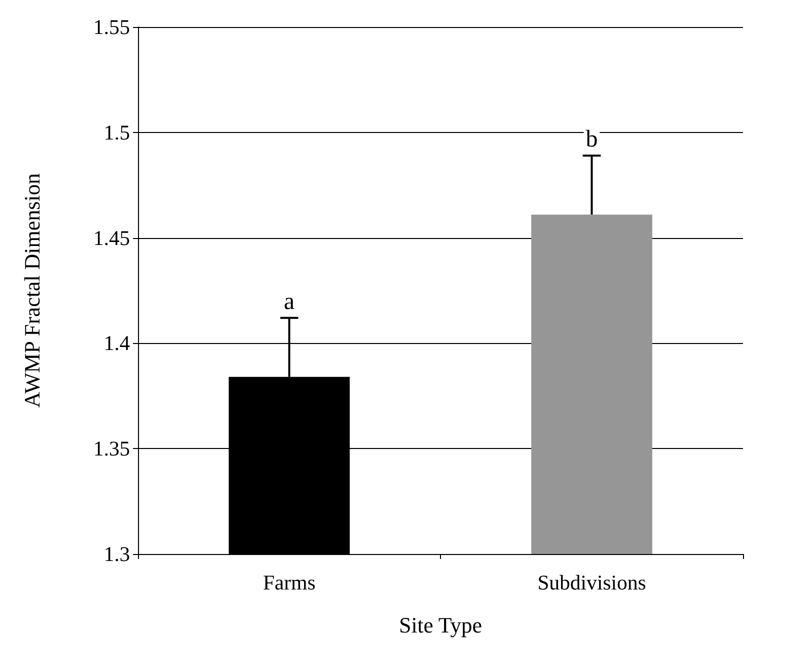 The width and height of the screenshot is (794, 667). Describe the element at coordinates (289, 301) in the screenshot. I see `annotation: a` at that location.